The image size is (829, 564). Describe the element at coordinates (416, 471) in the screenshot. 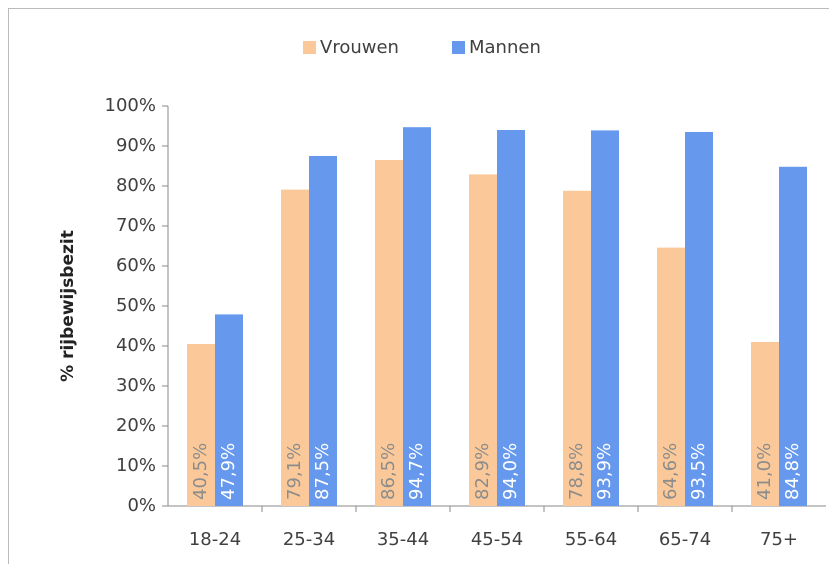

I see `value-label: 94,7%` at that location.